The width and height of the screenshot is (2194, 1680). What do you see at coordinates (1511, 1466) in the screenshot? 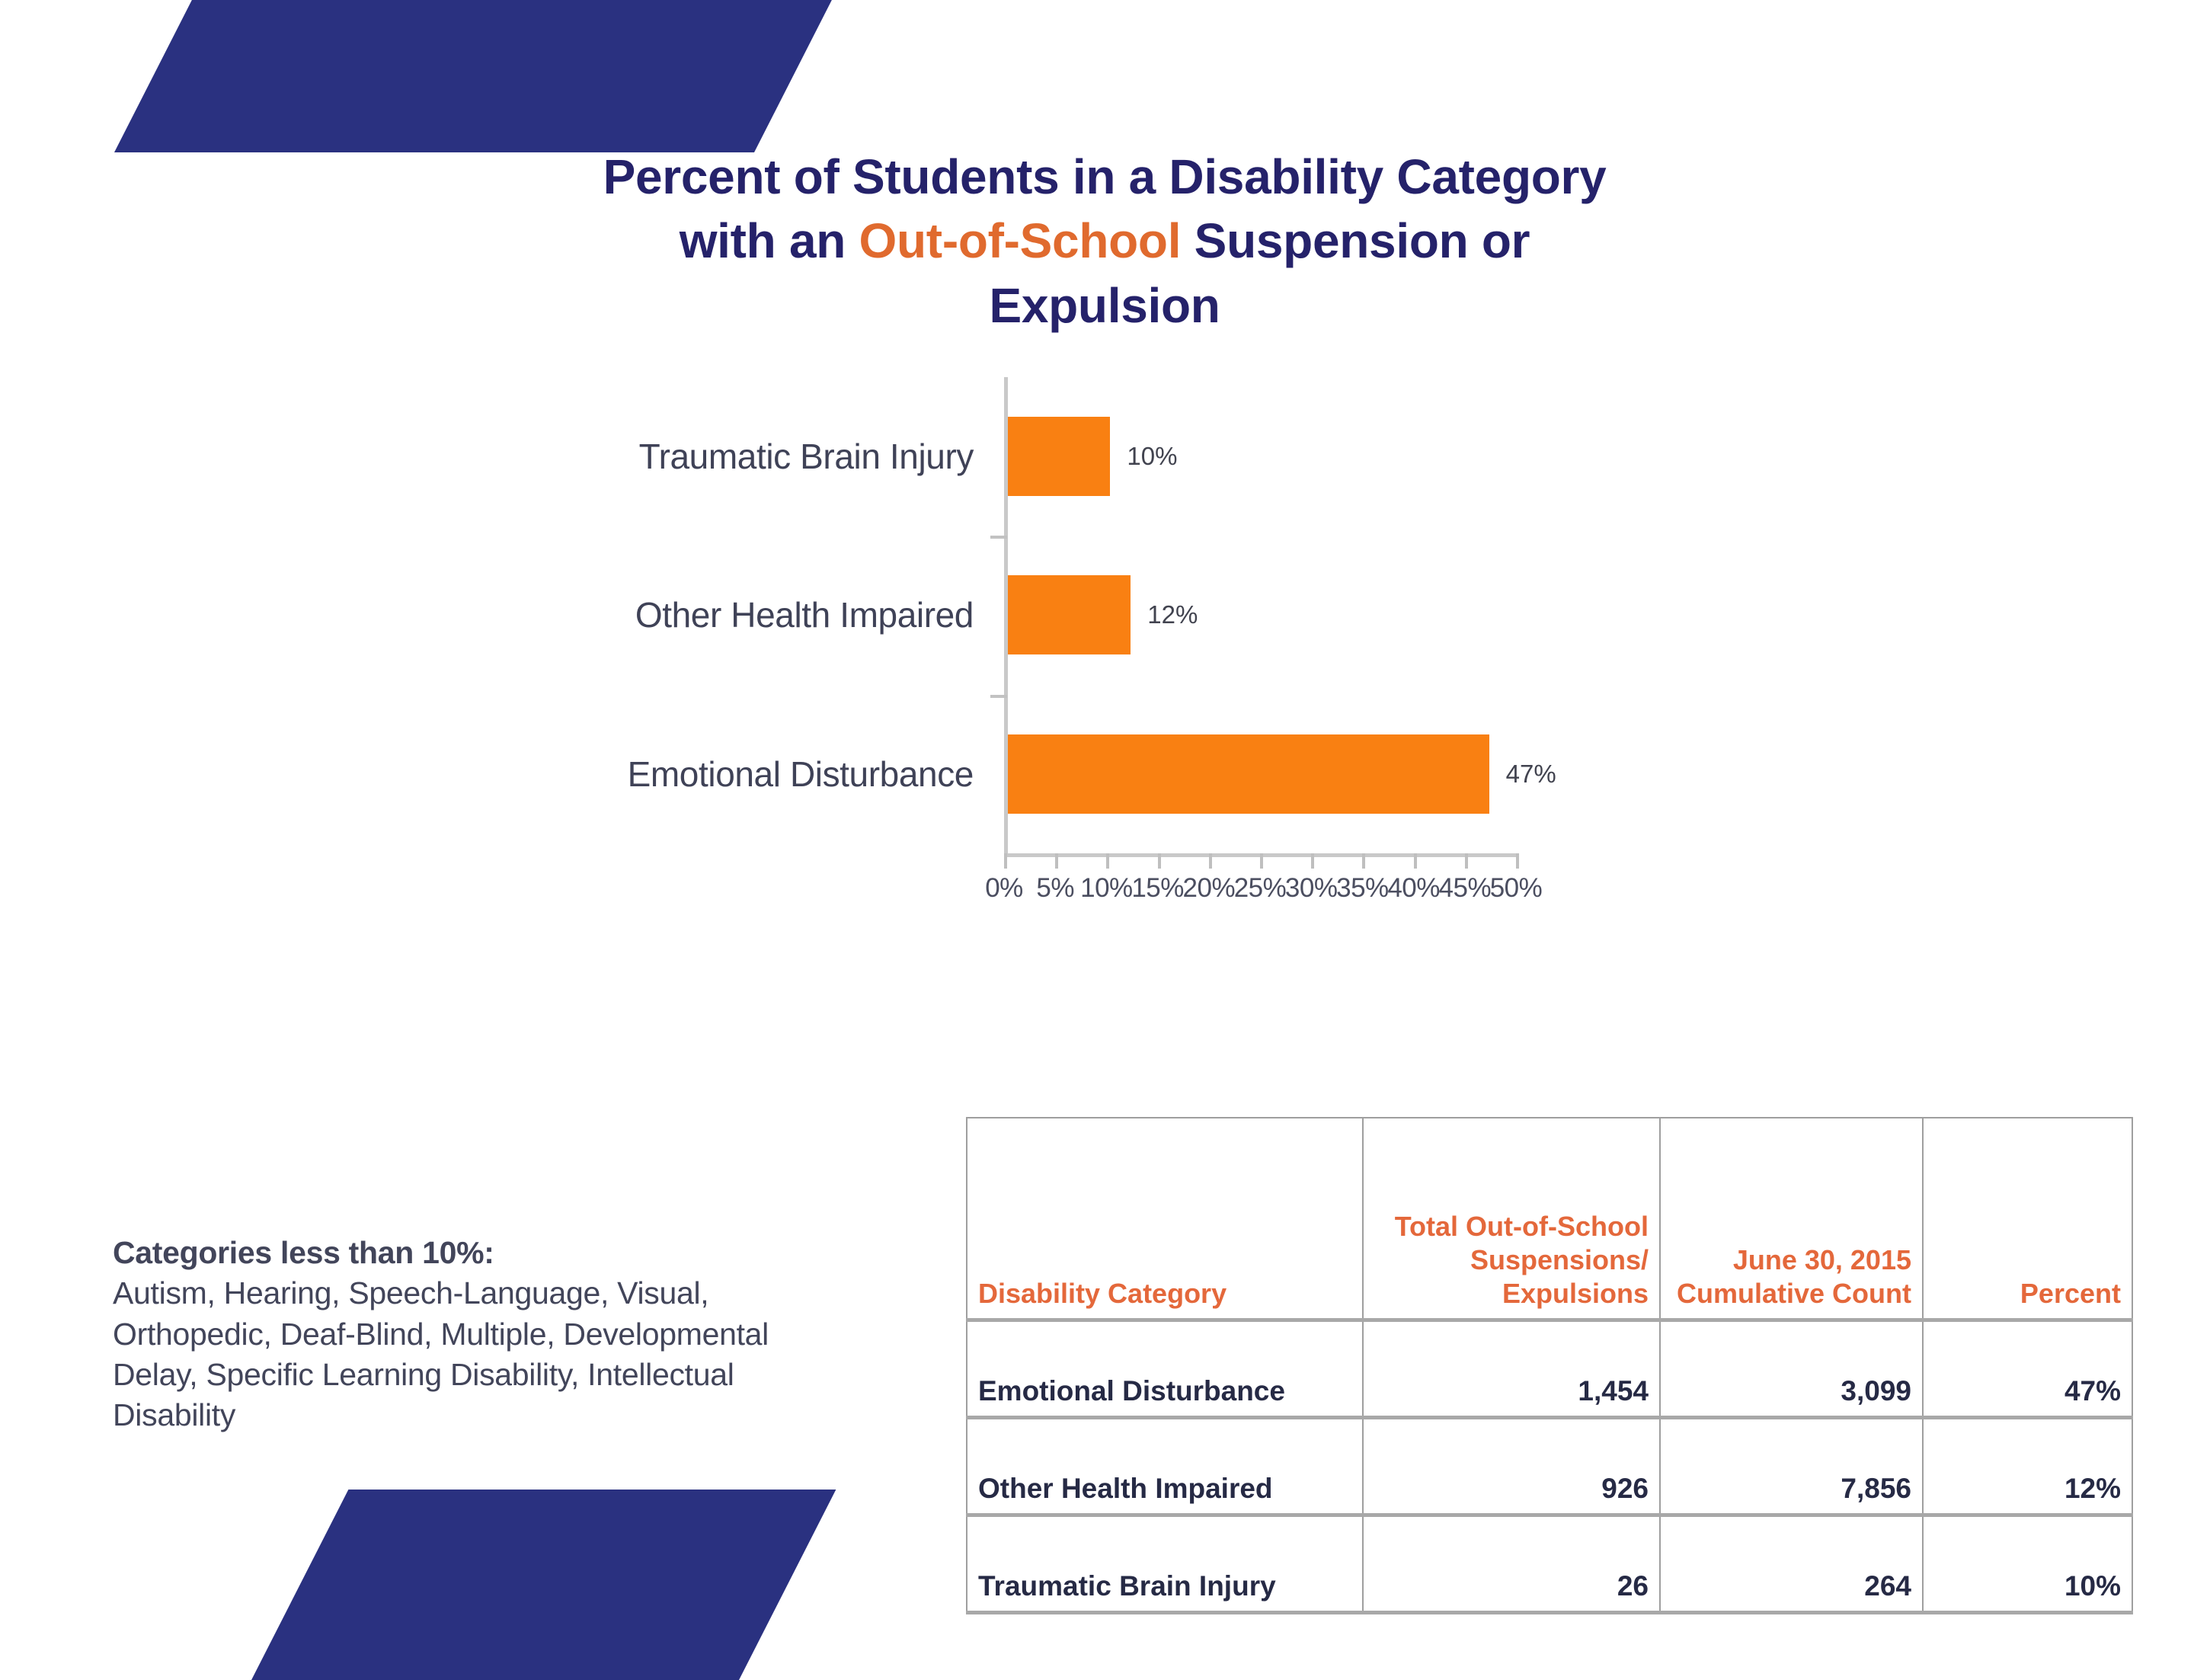
I see `table-cell-suspensions: 926` at bounding box center [1511, 1466].